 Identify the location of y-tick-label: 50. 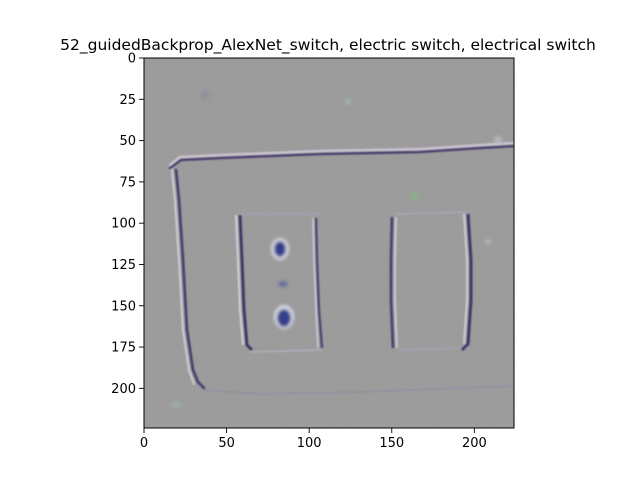
(127, 141).